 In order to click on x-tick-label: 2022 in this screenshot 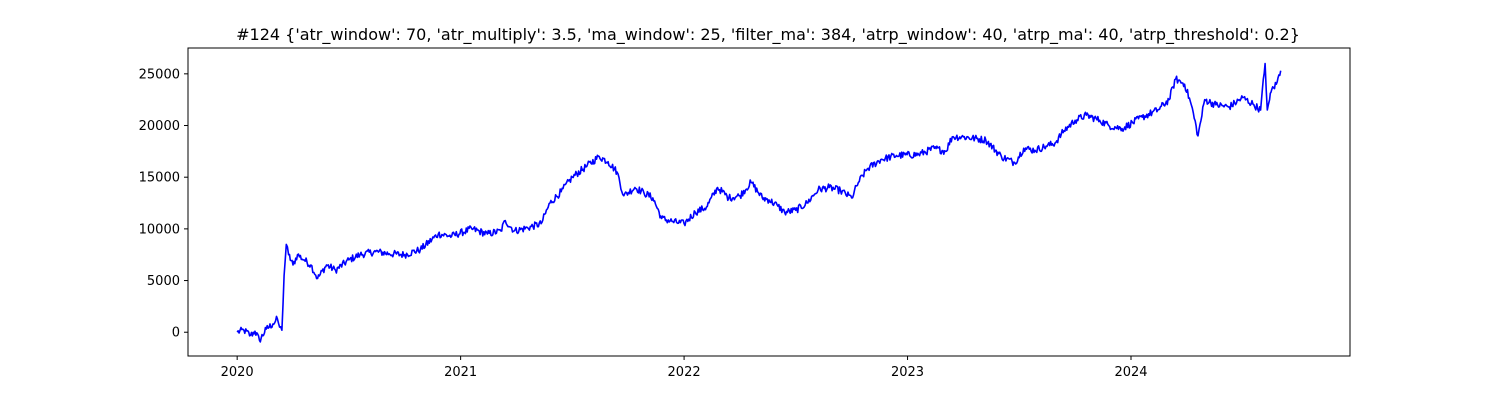, I will do `click(684, 372)`.